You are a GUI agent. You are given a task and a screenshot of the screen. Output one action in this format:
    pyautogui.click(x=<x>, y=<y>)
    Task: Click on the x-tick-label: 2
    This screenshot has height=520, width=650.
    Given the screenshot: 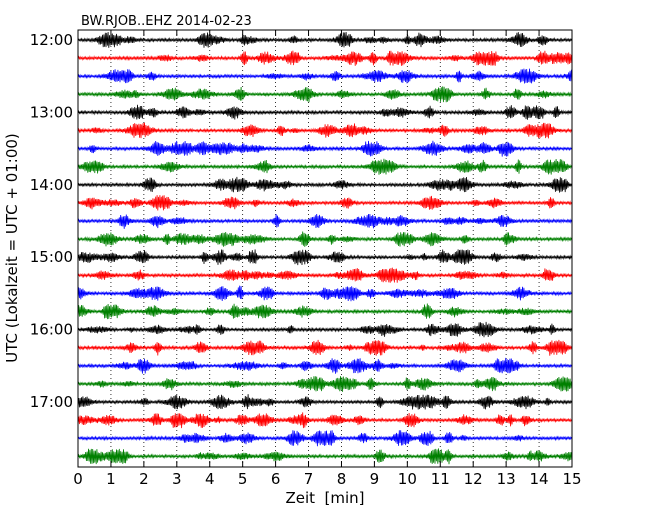 What is the action you would take?
    pyautogui.click(x=144, y=479)
    